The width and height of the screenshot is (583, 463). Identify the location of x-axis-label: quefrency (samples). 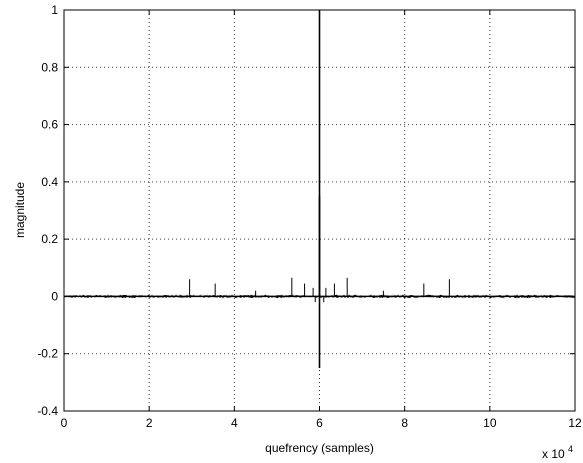
(319, 448).